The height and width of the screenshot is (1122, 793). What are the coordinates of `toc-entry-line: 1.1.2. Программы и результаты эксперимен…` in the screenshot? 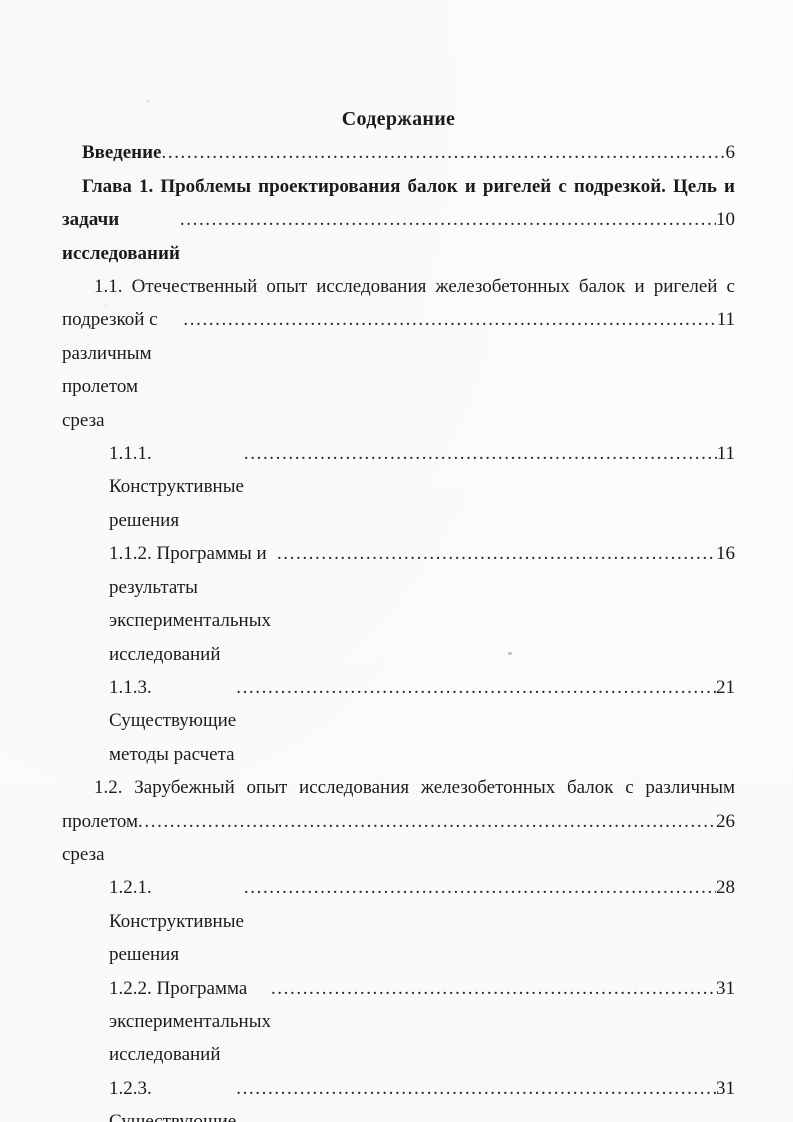 It's located at (398, 604).